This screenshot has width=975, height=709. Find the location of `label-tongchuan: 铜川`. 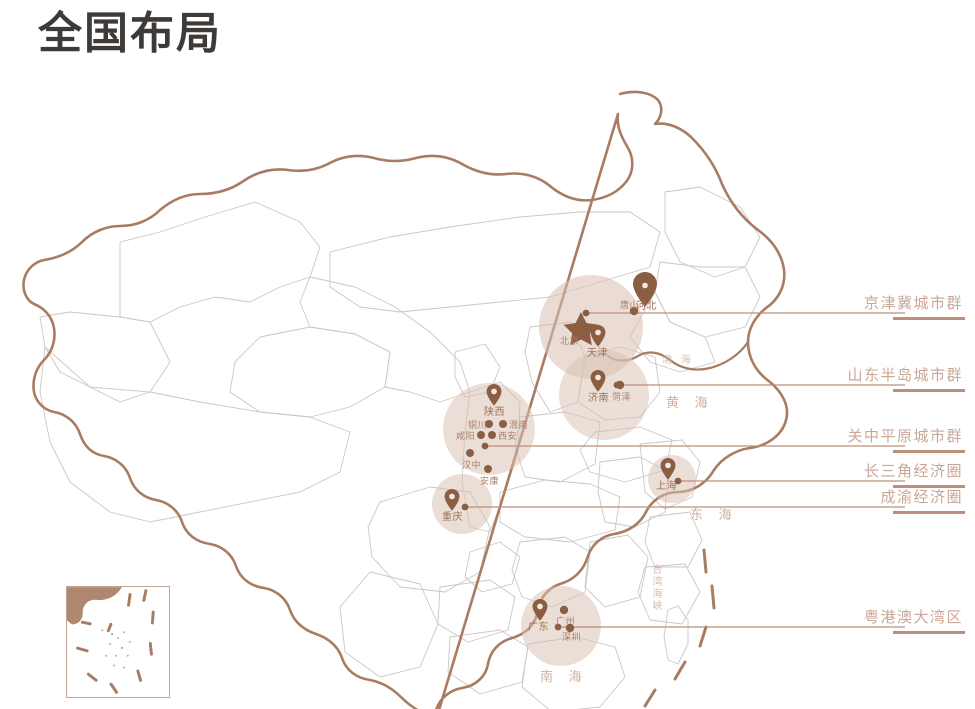

label-tongchuan: 铜川 is located at coordinates (478, 425).